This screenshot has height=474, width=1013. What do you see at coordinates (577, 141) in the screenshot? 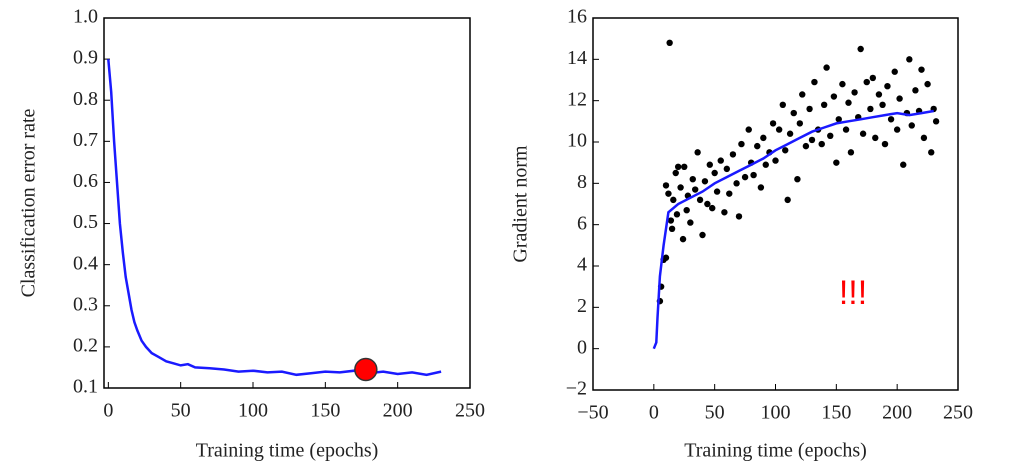
I see `y-tick-label: 10` at bounding box center [577, 141].